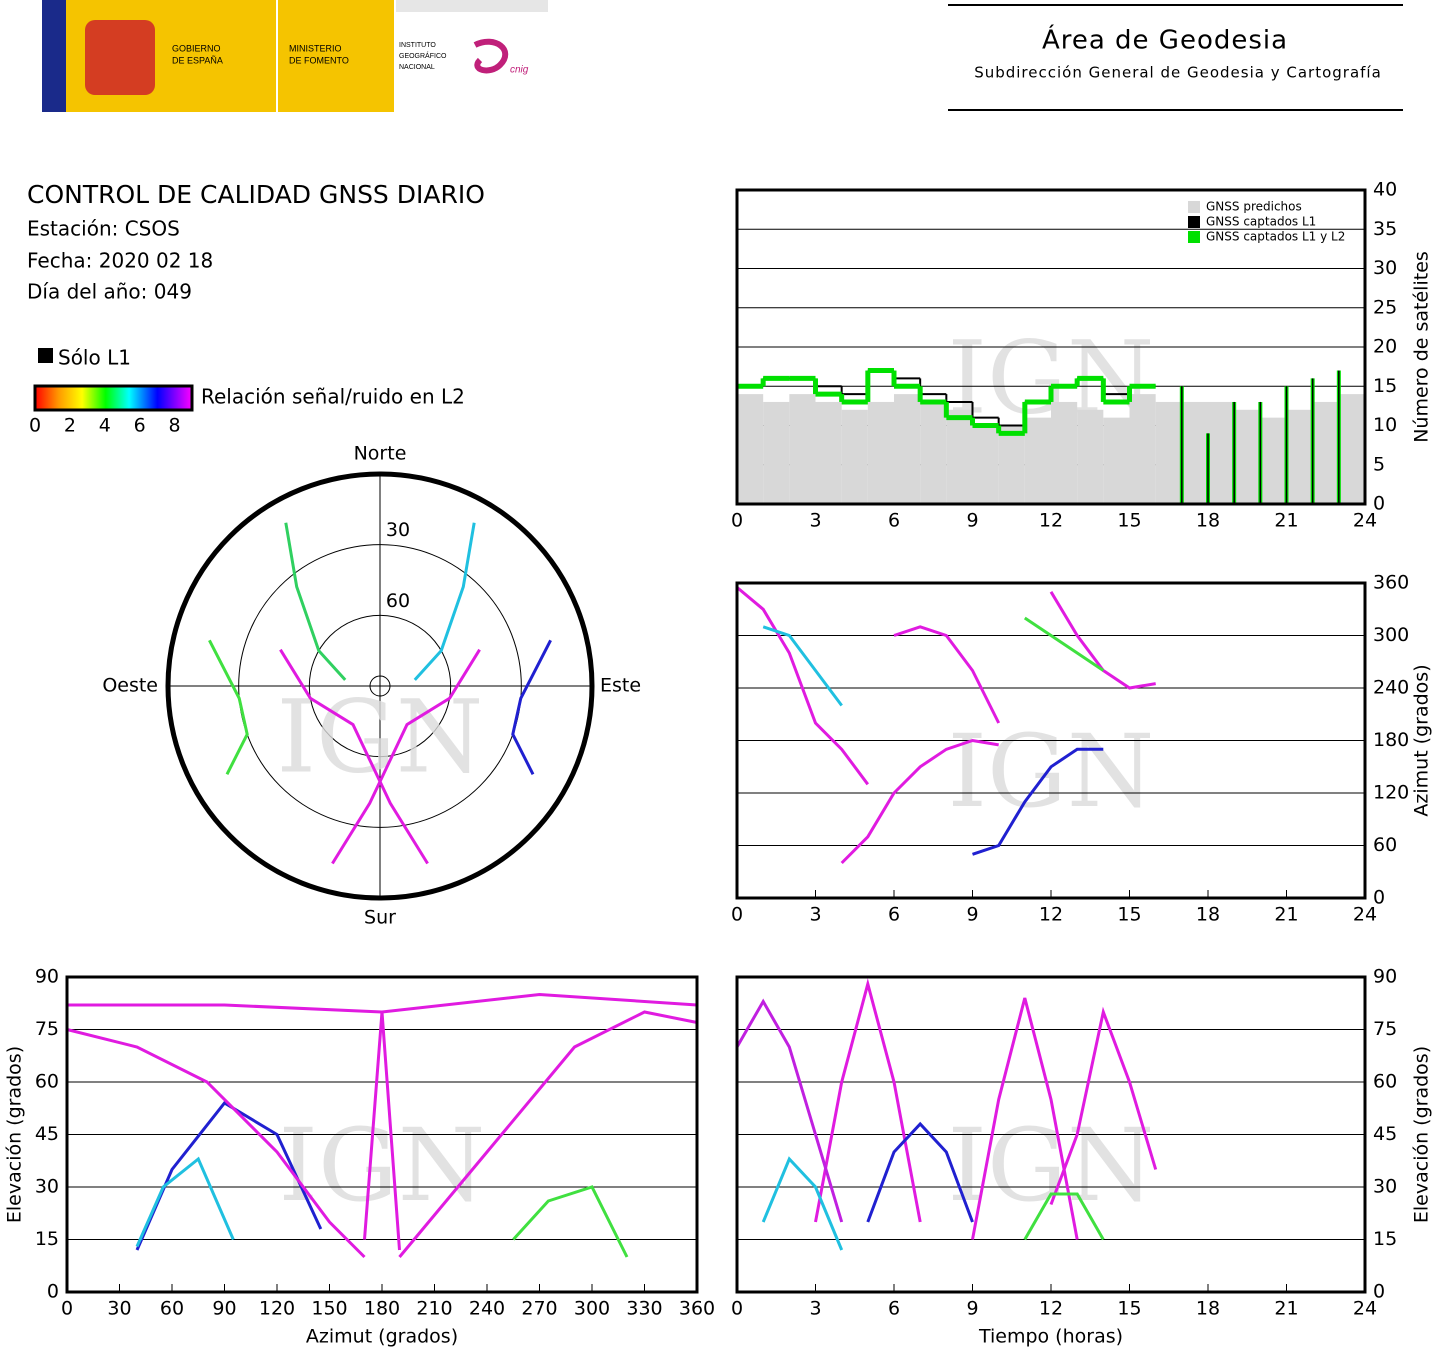 This screenshot has height=1350, width=1445. Describe the element at coordinates (120, 57) in the screenshot. I see `coat-of-arms` at that location.